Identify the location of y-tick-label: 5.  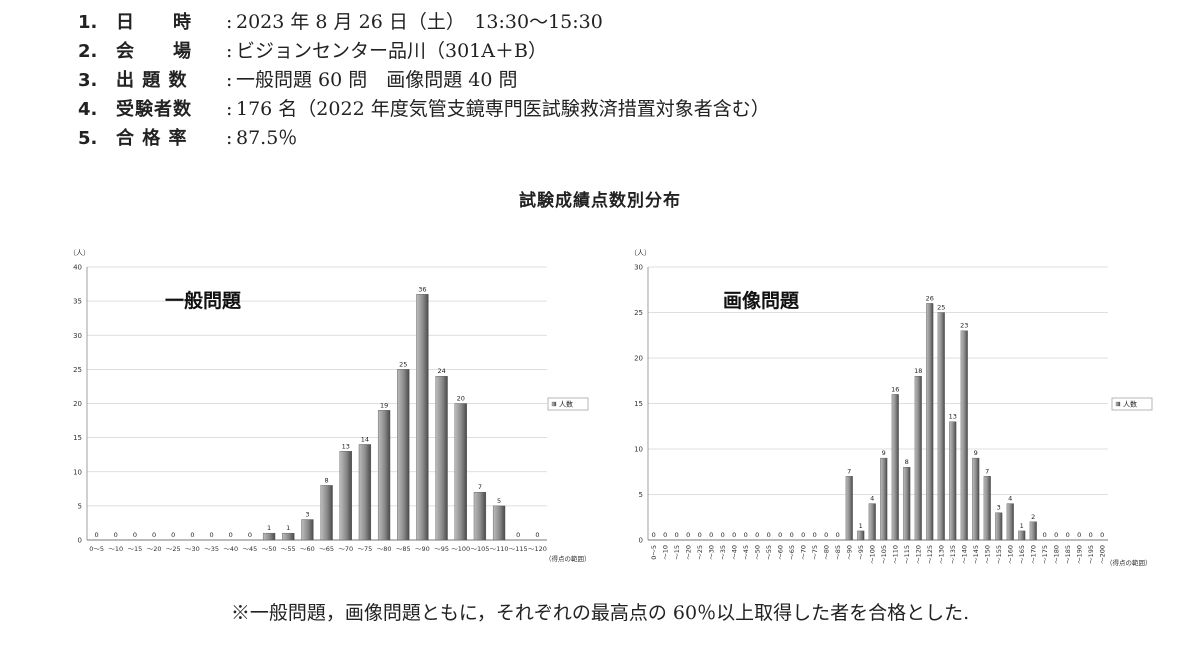
(80, 506).